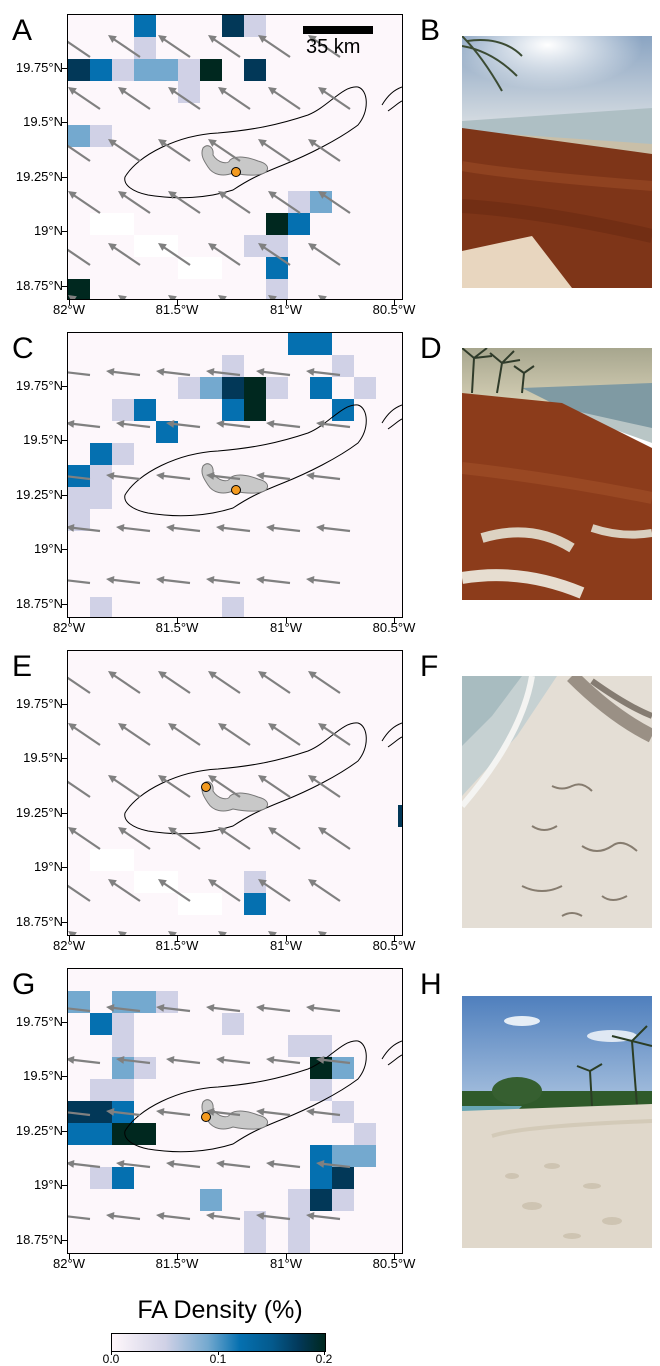  What do you see at coordinates (39, 1021) in the screenshot?
I see `y-tick-label: 19.75°N` at bounding box center [39, 1021].